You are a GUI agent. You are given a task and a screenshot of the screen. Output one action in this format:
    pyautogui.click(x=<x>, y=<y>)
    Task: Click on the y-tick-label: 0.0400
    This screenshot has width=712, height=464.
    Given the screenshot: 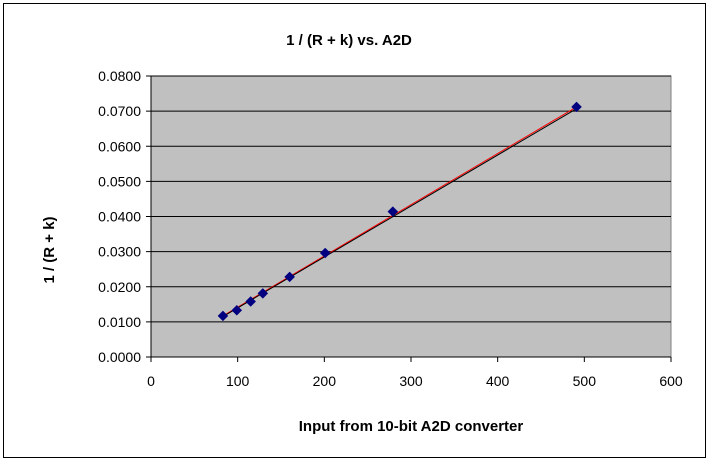 What is the action you would take?
    pyautogui.click(x=119, y=217)
    